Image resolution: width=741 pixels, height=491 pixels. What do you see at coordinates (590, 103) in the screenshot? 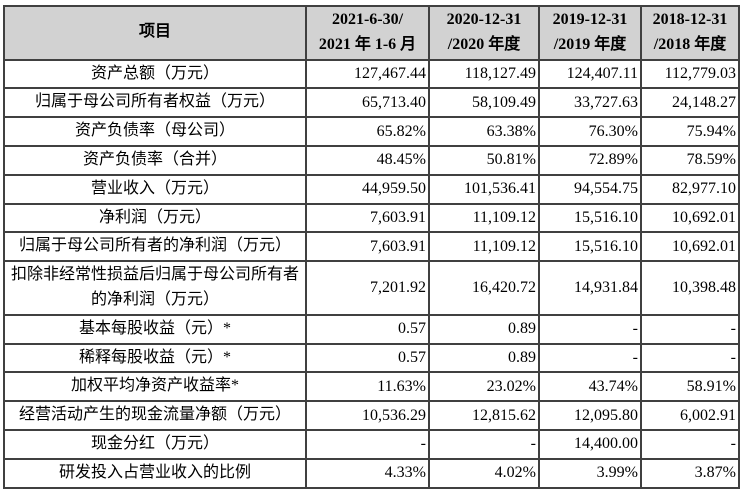
I see `row-value: 33,727.63` at bounding box center [590, 103].